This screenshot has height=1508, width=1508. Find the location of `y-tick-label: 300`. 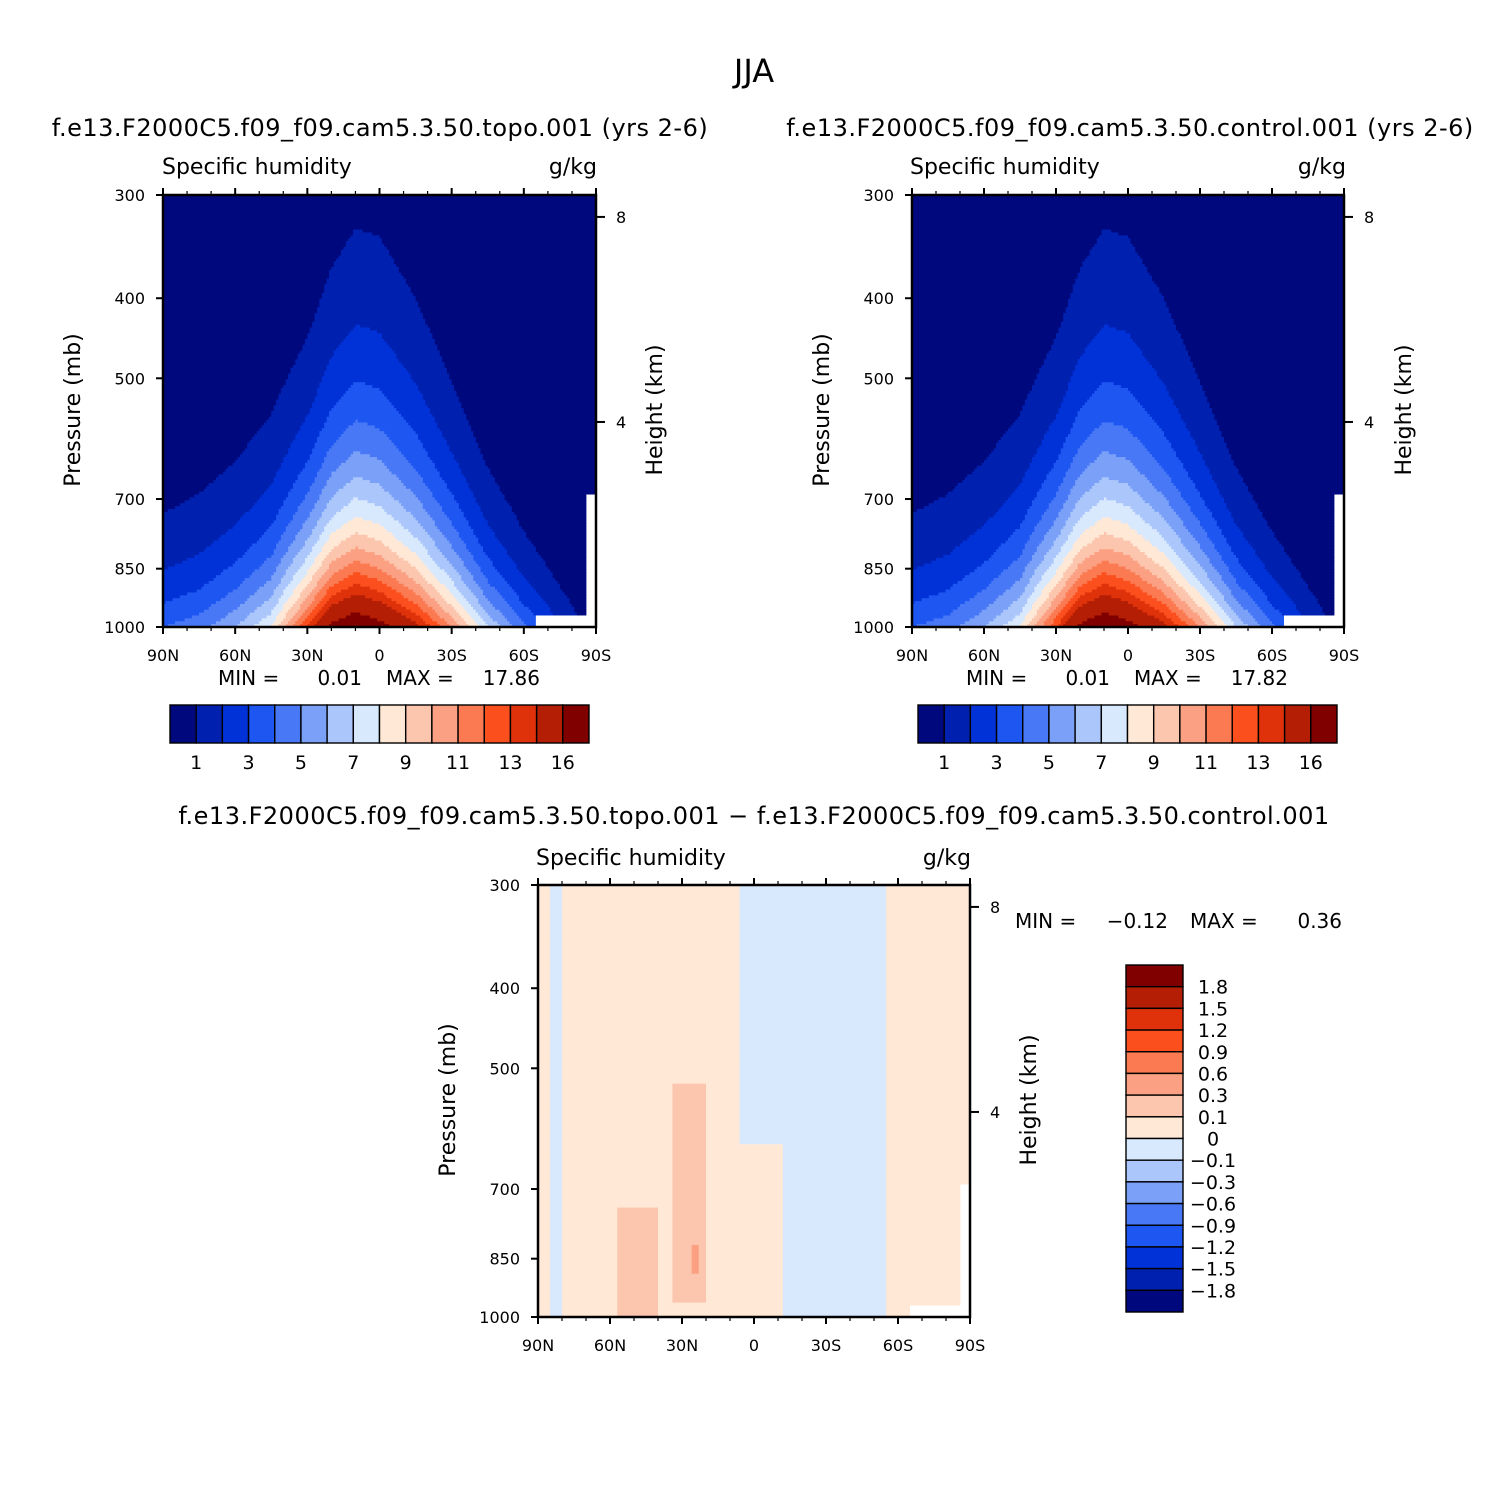

y-tick-label: 300 is located at coordinates (129, 195).